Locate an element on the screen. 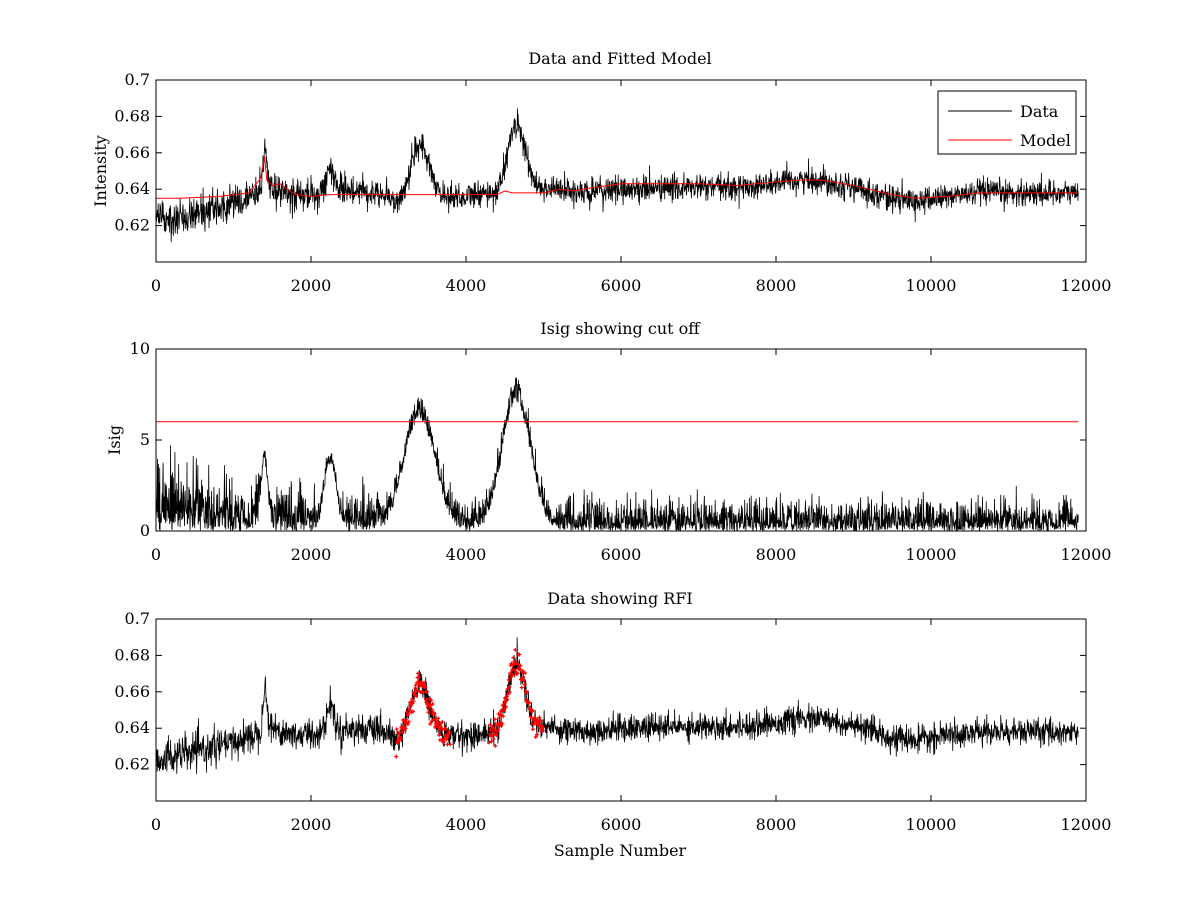 The image size is (1200, 900). y-axis-label: Intensity is located at coordinates (100, 171).